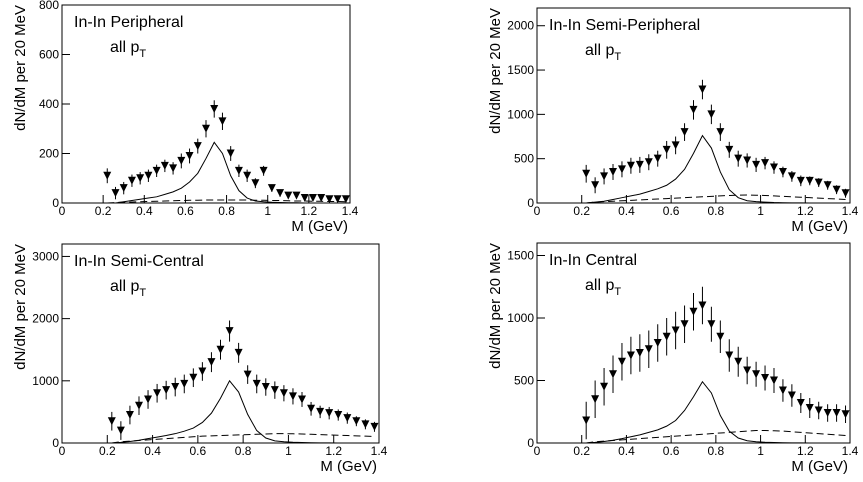  What do you see at coordinates (124, 47) in the screenshot?
I see `subtitle-text: all p` at bounding box center [124, 47].